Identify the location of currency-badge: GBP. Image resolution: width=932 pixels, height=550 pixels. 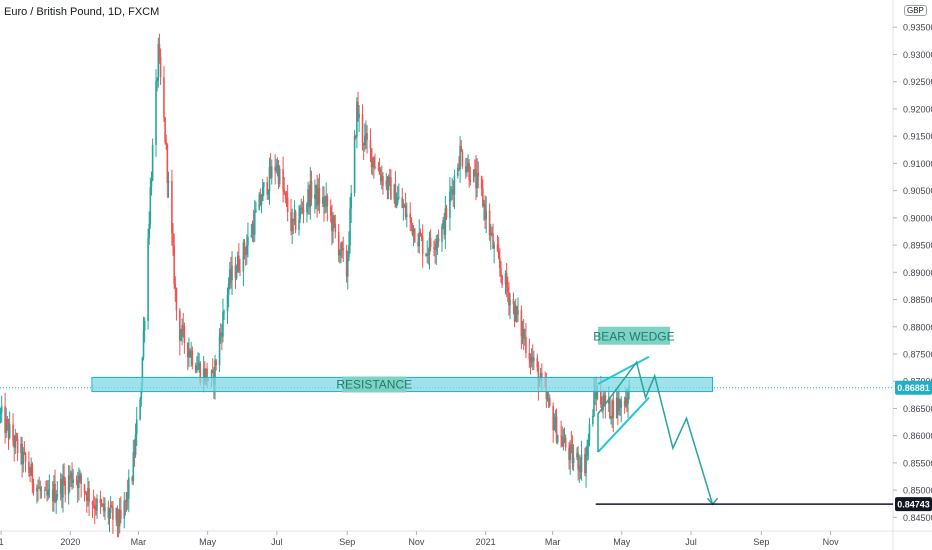
(915, 10).